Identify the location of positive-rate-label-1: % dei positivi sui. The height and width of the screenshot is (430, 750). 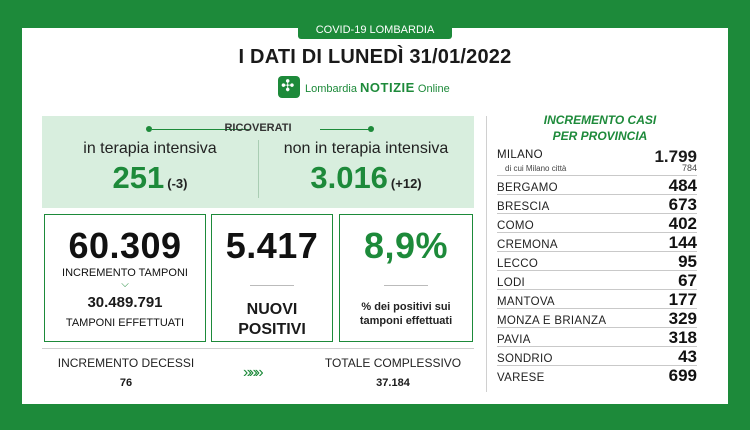
(406, 307).